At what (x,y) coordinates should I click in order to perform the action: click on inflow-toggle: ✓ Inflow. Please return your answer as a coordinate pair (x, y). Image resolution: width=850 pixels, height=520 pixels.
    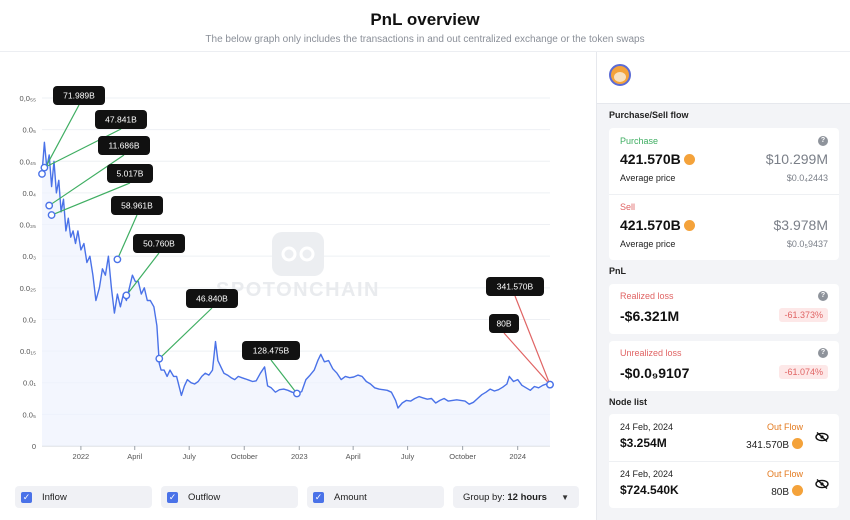
    Looking at the image, I should click on (83, 497).